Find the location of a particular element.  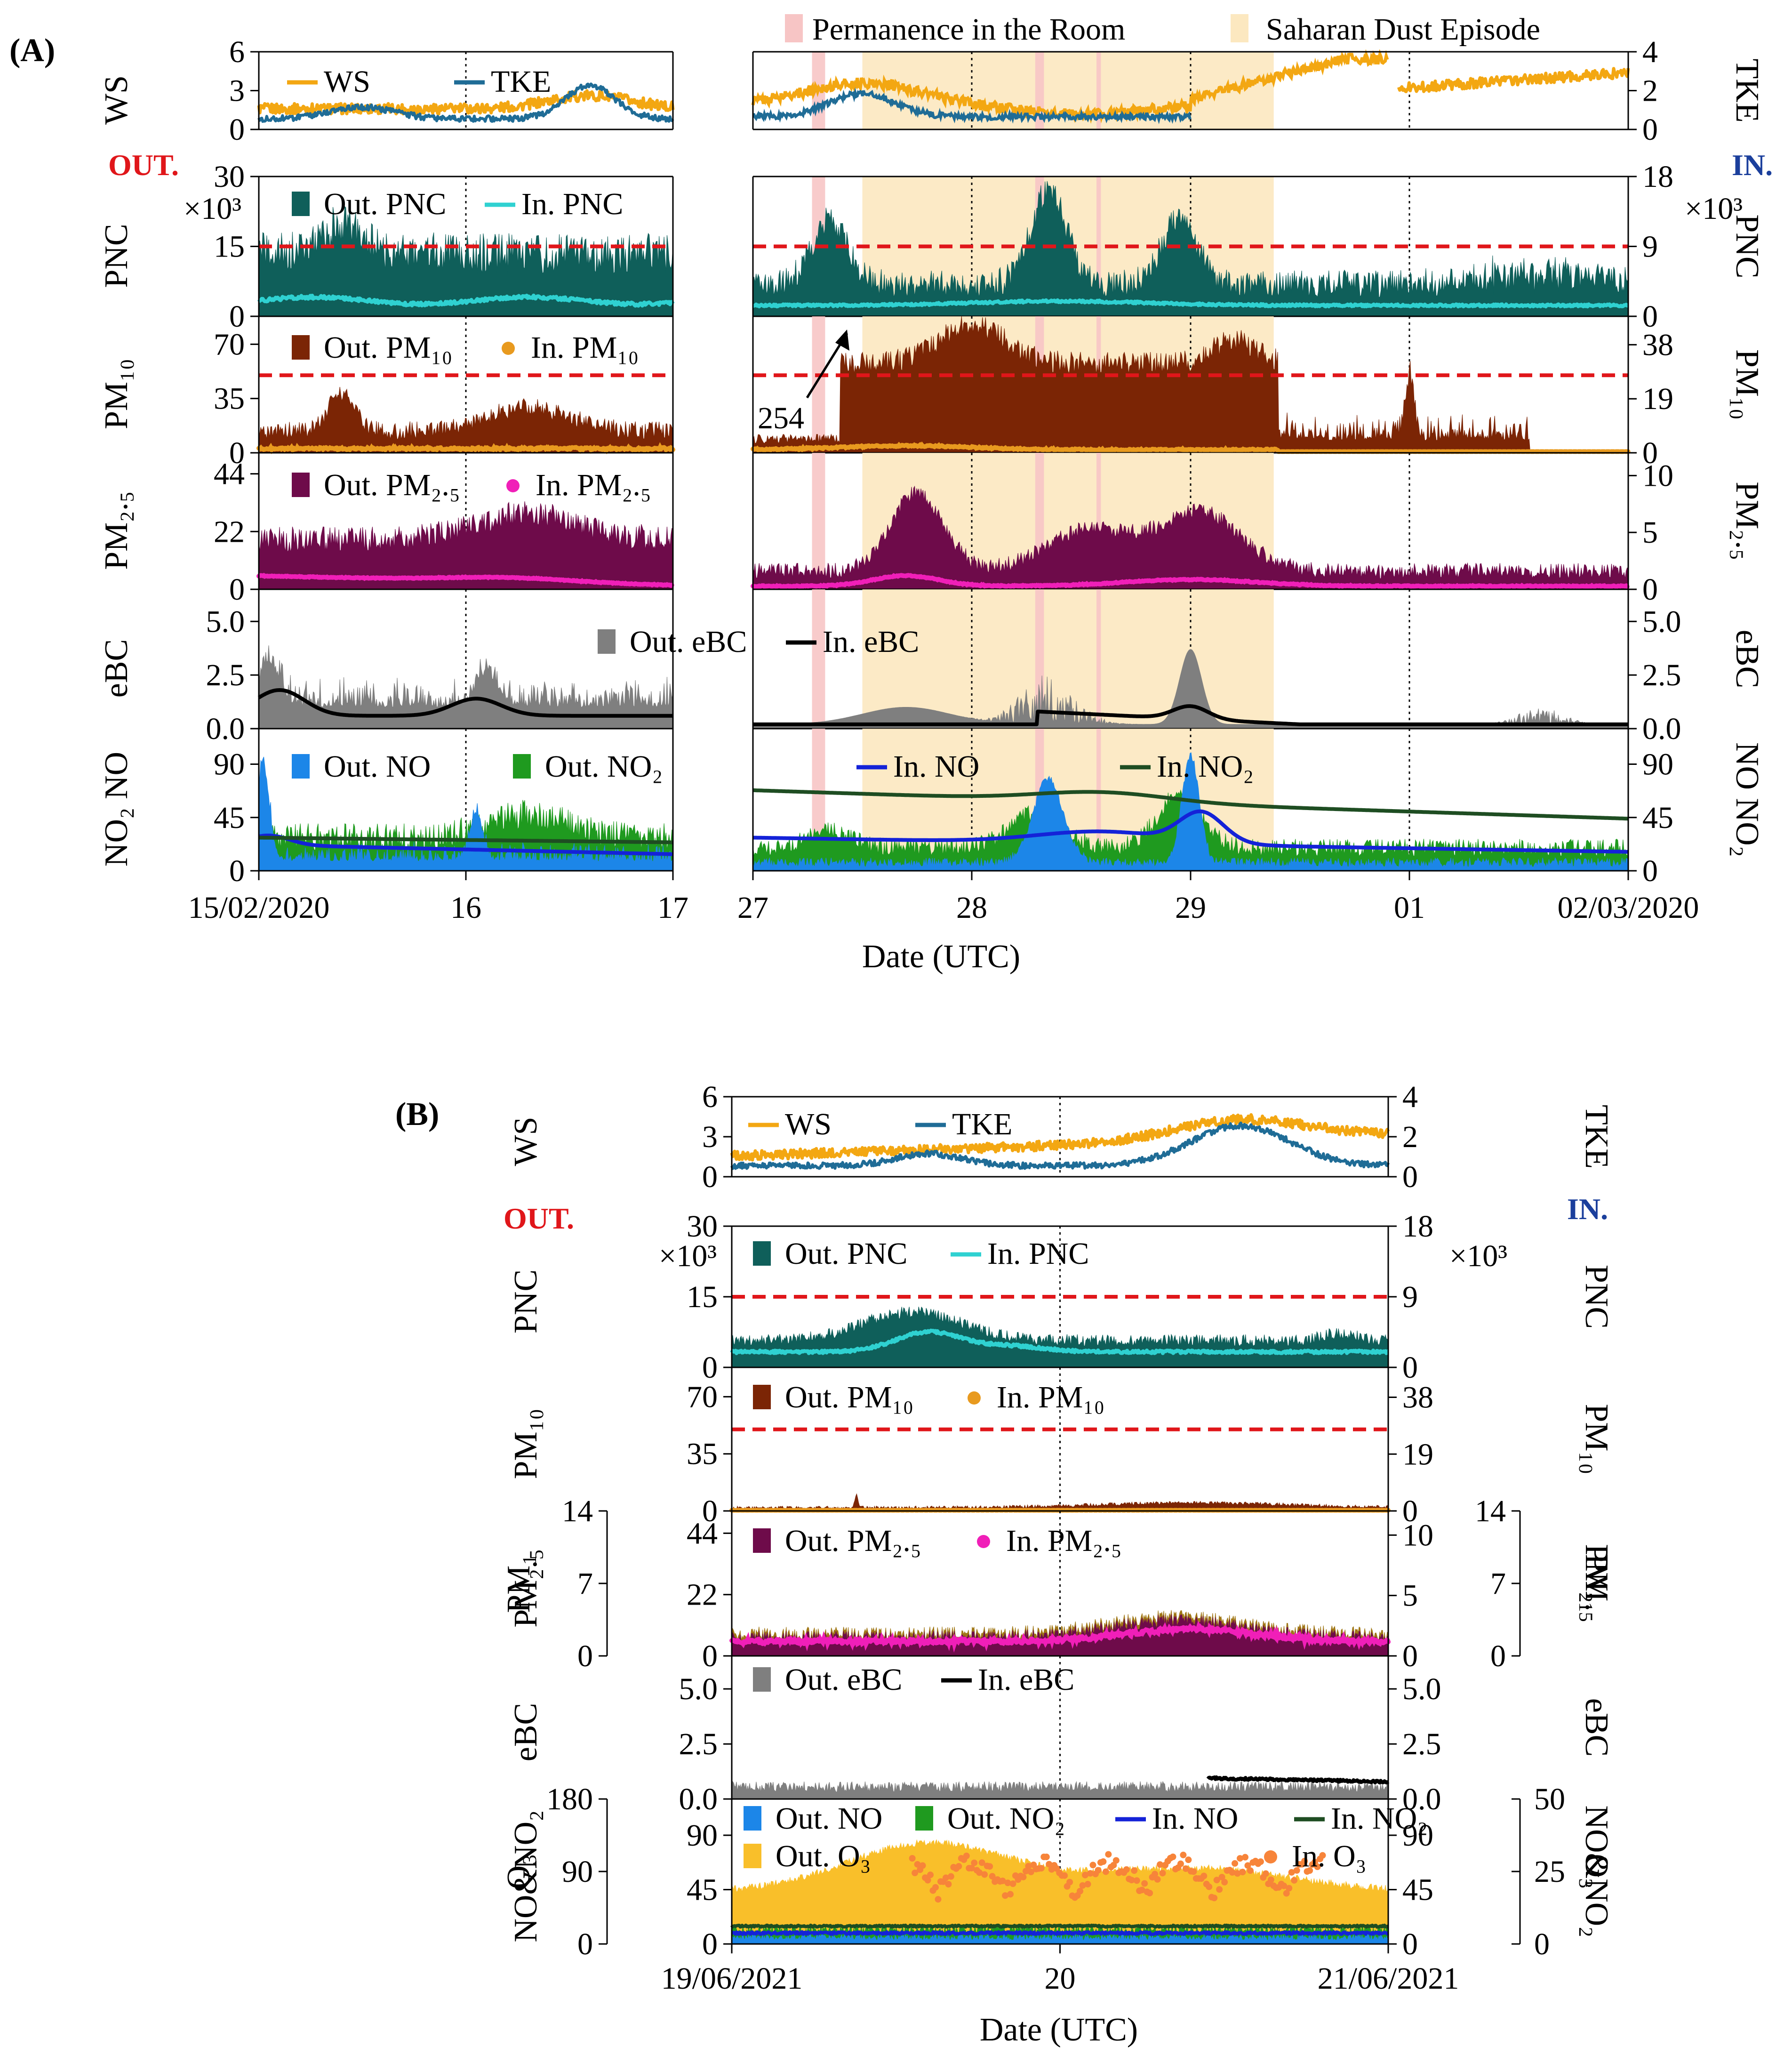

outdoor-label-b: OUT. is located at coordinates (539, 1218).